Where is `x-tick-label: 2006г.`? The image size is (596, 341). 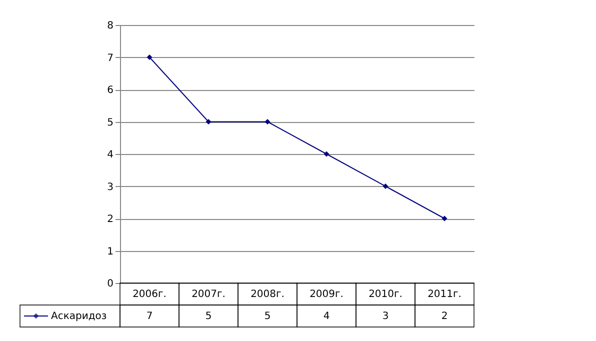 x-tick-label: 2006г. is located at coordinates (149, 294).